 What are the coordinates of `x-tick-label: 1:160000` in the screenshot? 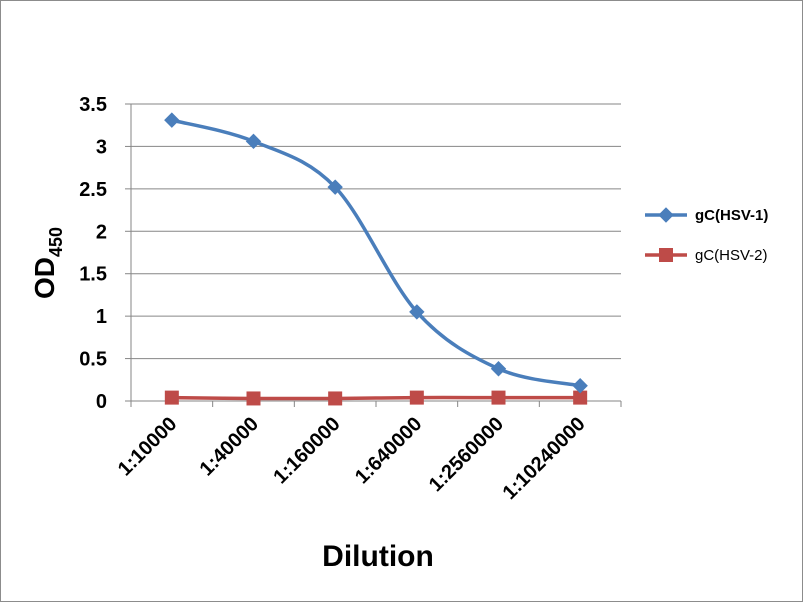 It's located at (306, 450).